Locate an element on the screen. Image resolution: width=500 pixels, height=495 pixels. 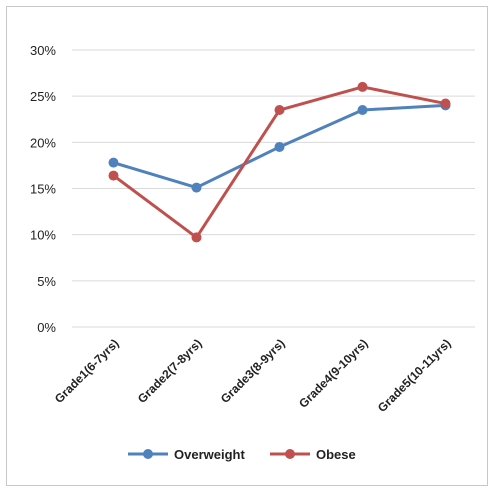
y-axis-ticks: 0% 5% 10% 15% 20% 25% 30% is located at coordinates (43, 189).